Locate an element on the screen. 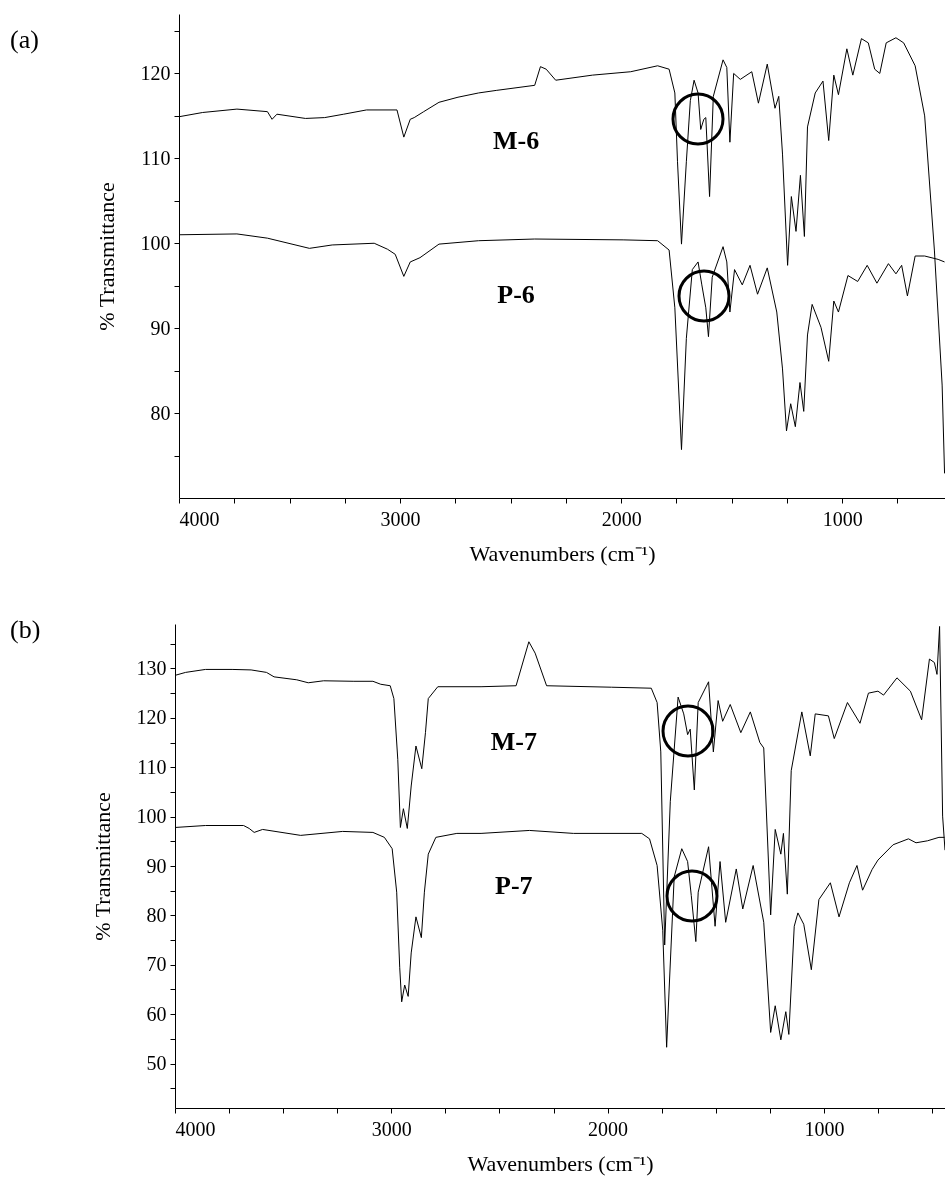 This screenshot has width=945, height=1185. series-label: M-7 is located at coordinates (513, 741).